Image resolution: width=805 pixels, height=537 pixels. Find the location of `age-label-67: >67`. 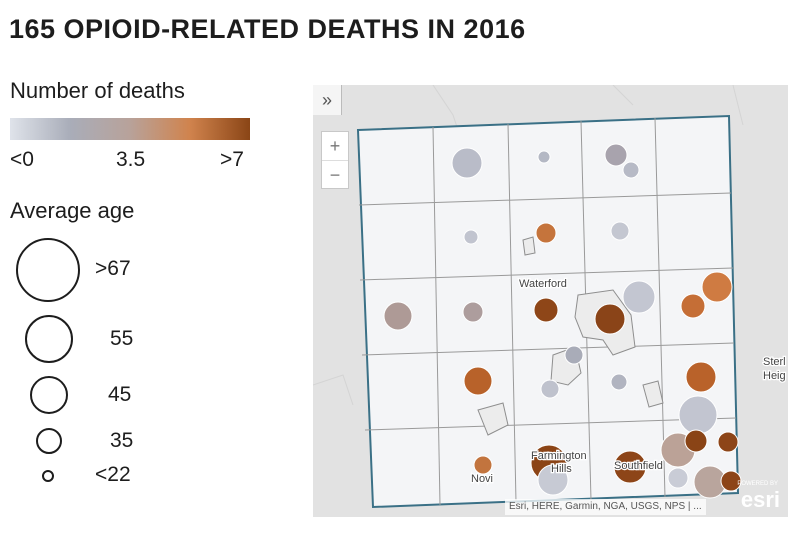

age-label-67: >67 is located at coordinates (113, 268).